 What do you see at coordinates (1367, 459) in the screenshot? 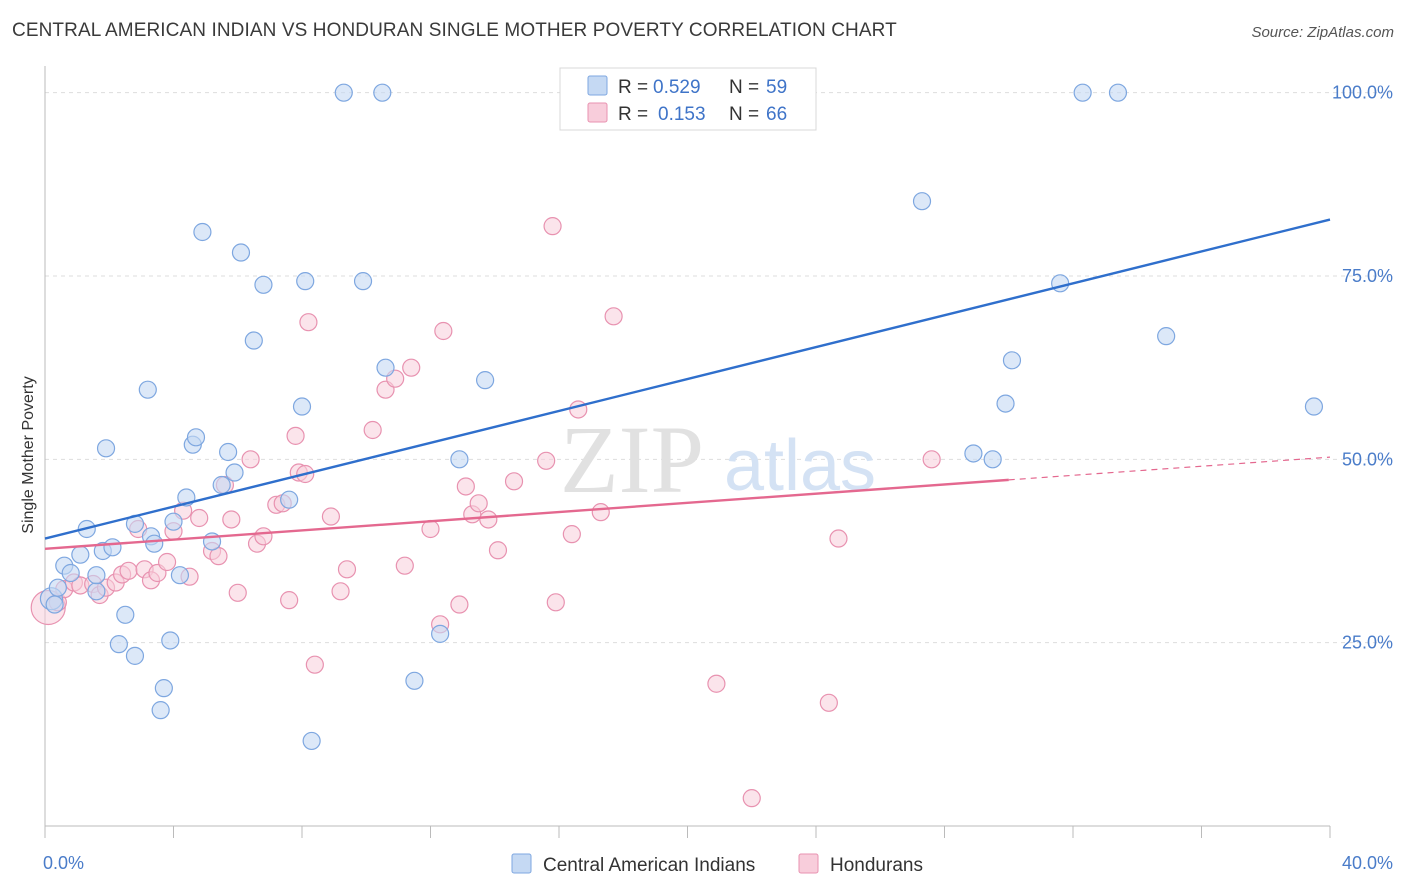
I see `y-tick-label: 50.0%` at bounding box center [1367, 459].